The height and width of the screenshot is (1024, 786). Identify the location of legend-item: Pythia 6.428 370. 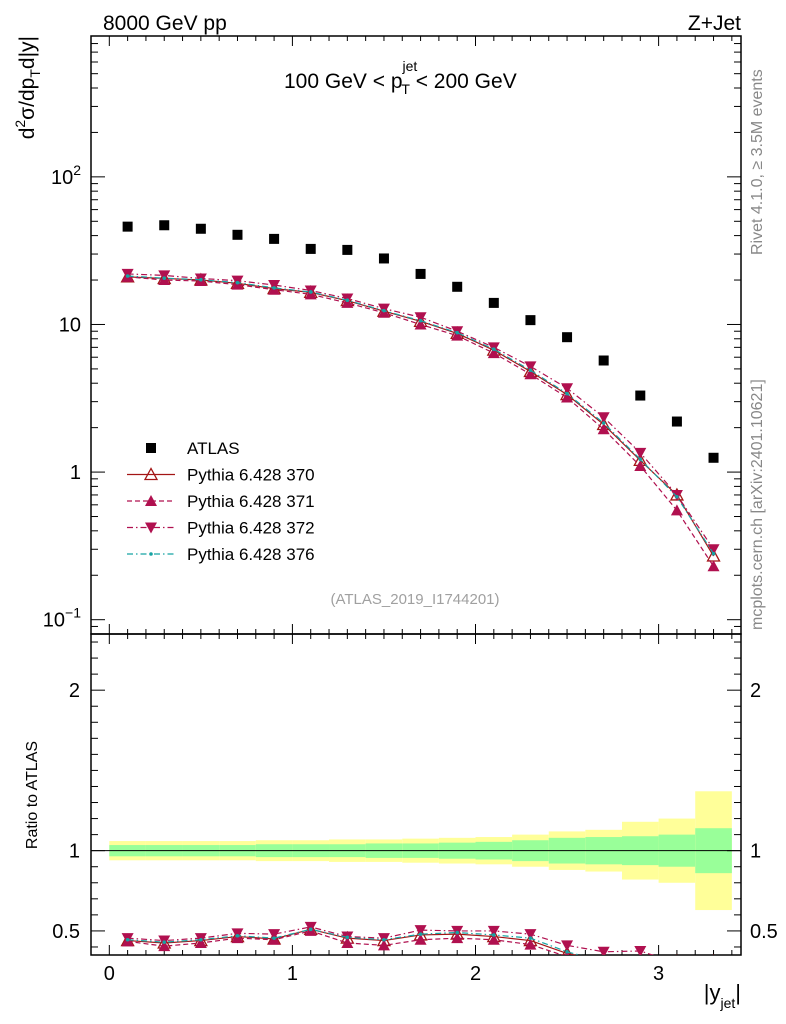
(221, 475).